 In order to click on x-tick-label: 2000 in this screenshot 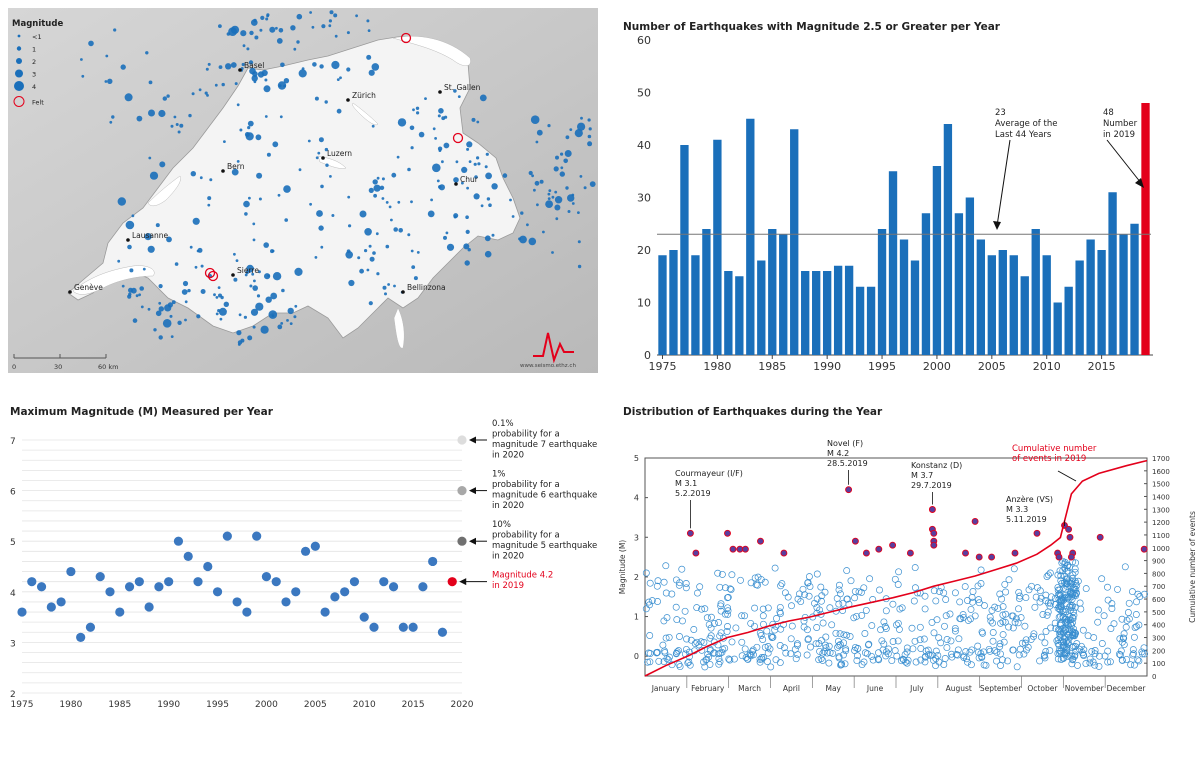, I will do `click(937, 366)`.